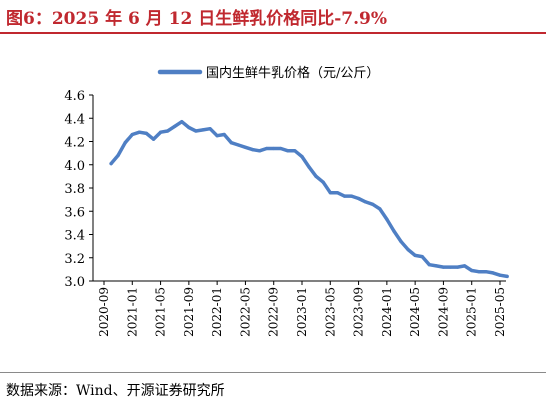  What do you see at coordinates (189, 312) in the screenshot?
I see `x-tick-label: 2021-09` at bounding box center [189, 312].